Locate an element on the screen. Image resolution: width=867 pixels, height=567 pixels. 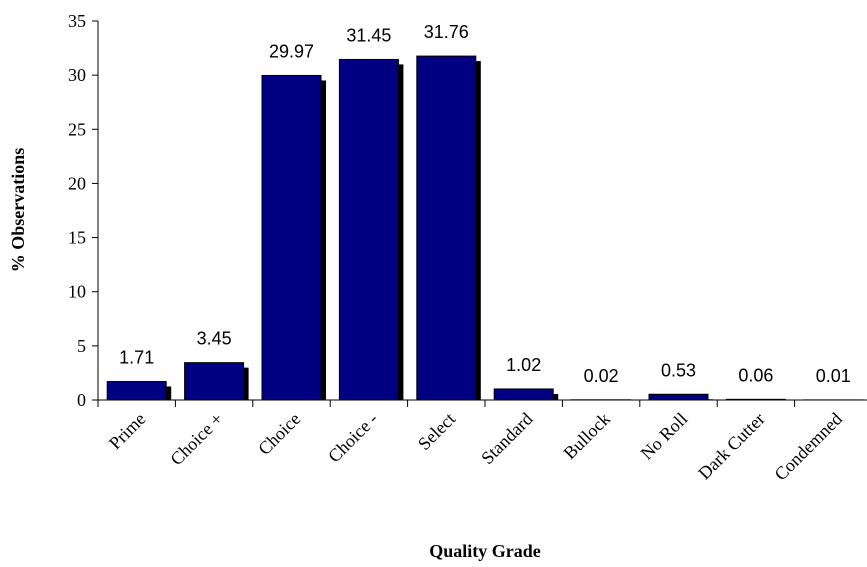
x-tick-label: Prime is located at coordinates (127, 431).